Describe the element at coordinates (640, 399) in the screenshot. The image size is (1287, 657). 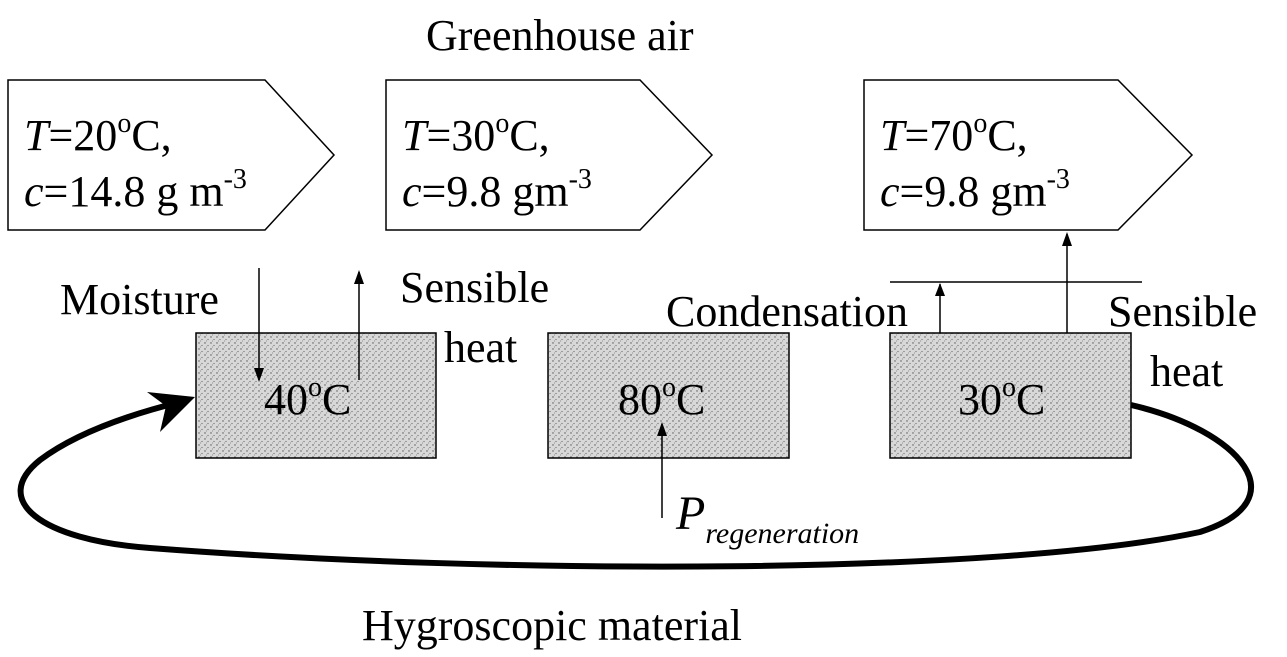
I see `material-temp-value-2: 80` at that location.